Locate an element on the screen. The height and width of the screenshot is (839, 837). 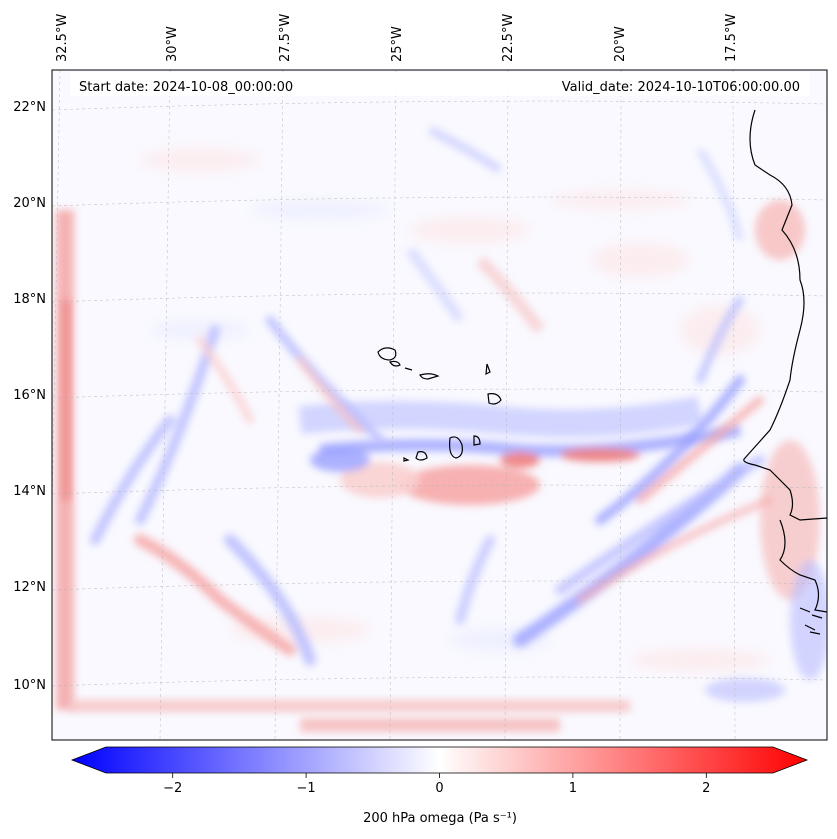
lat-label: 22°N is located at coordinates (29, 107).